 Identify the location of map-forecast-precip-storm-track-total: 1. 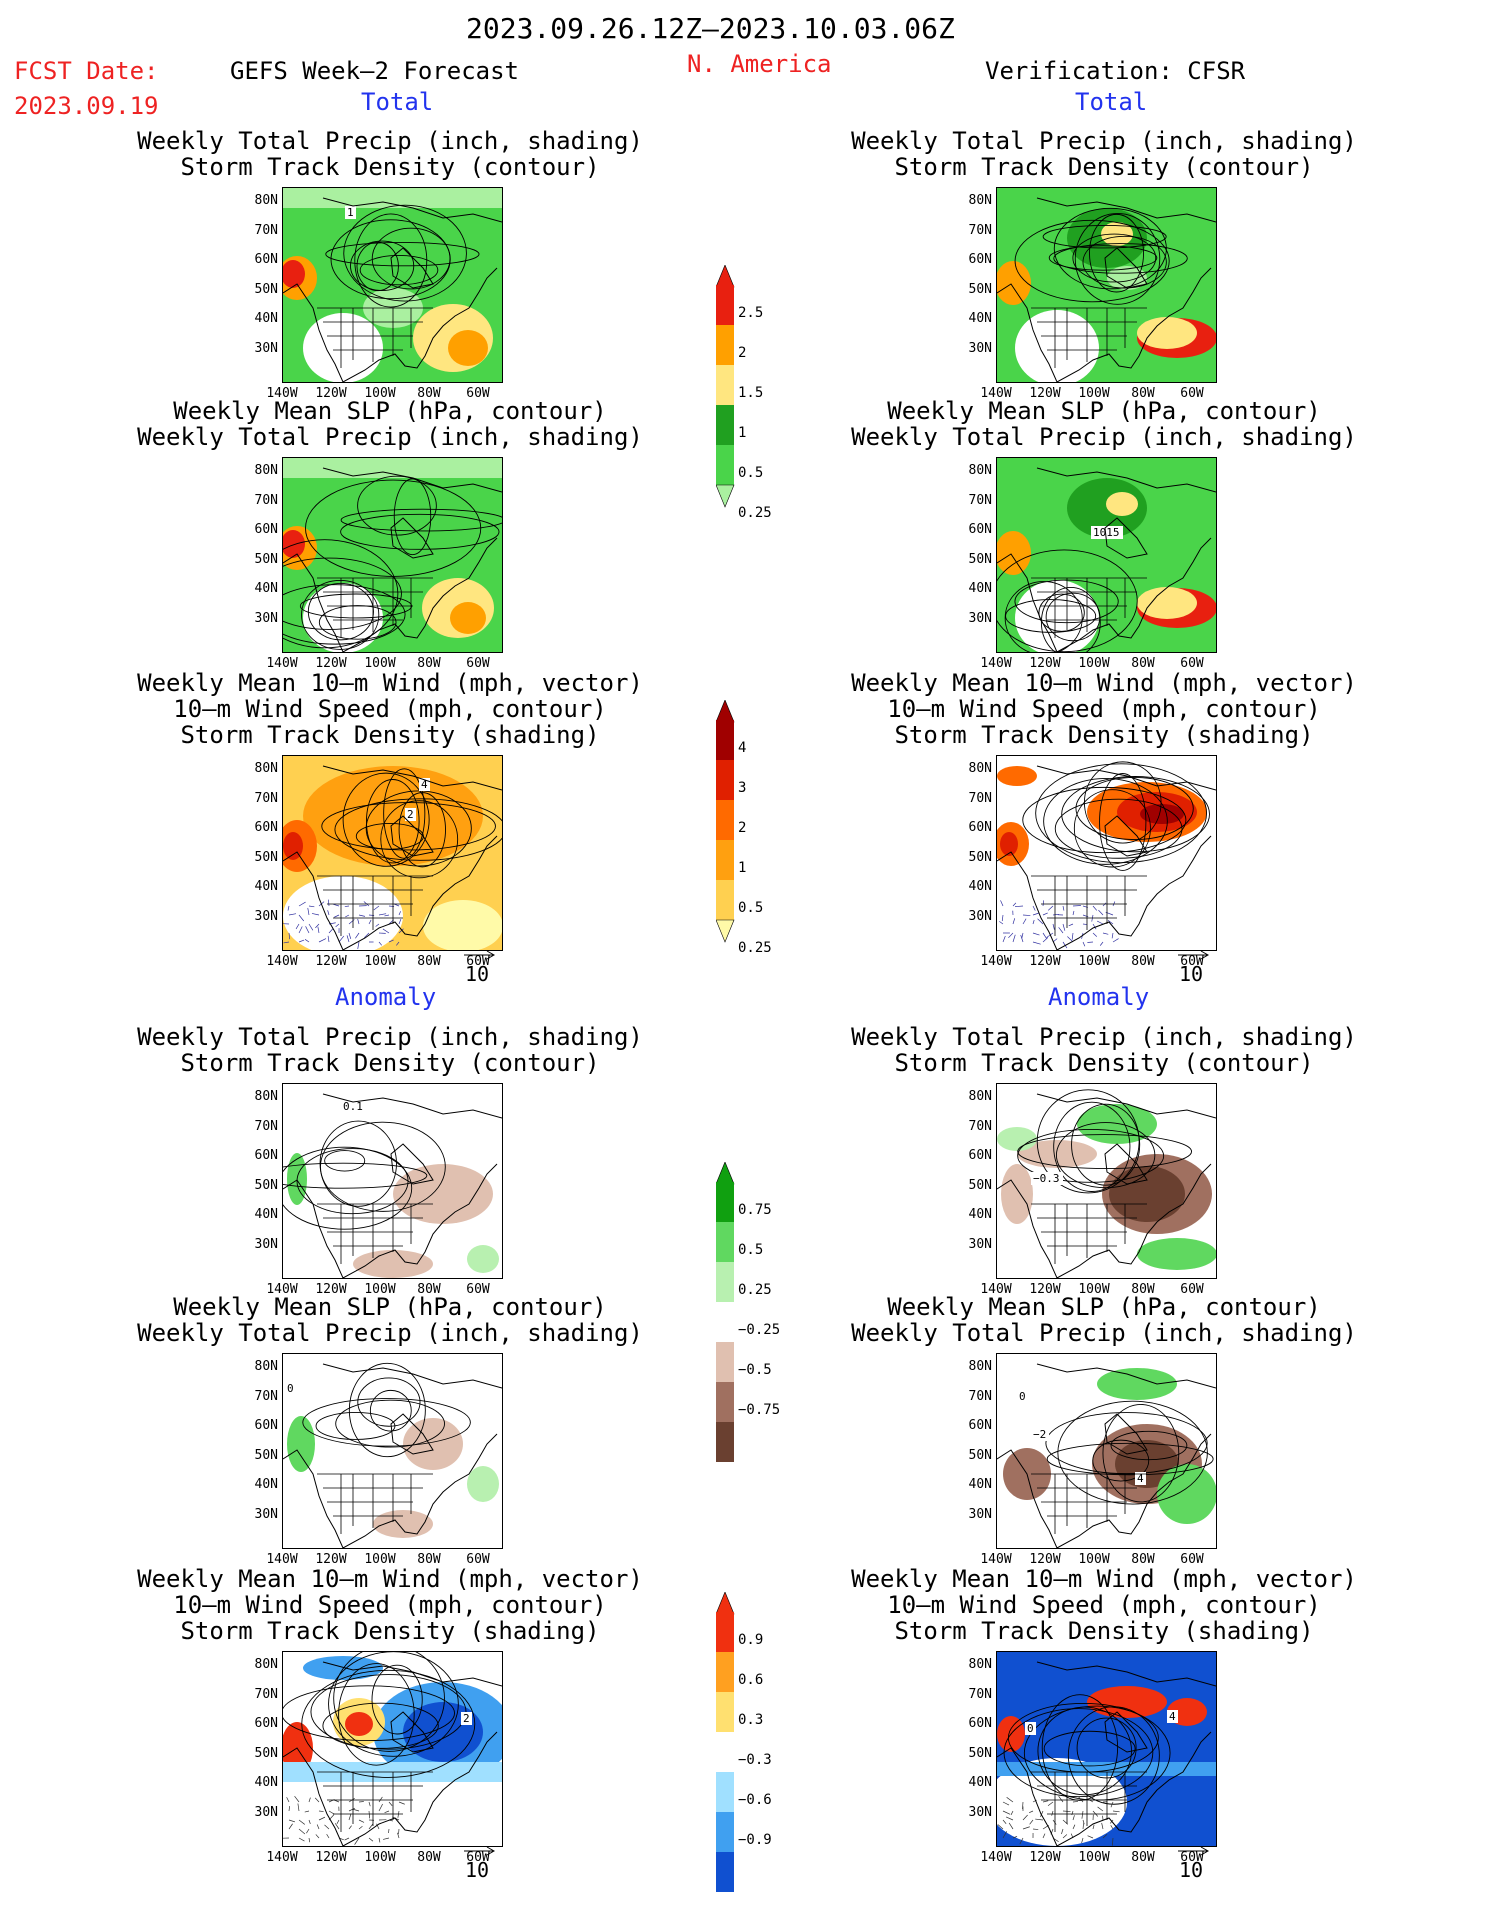
(392, 285).